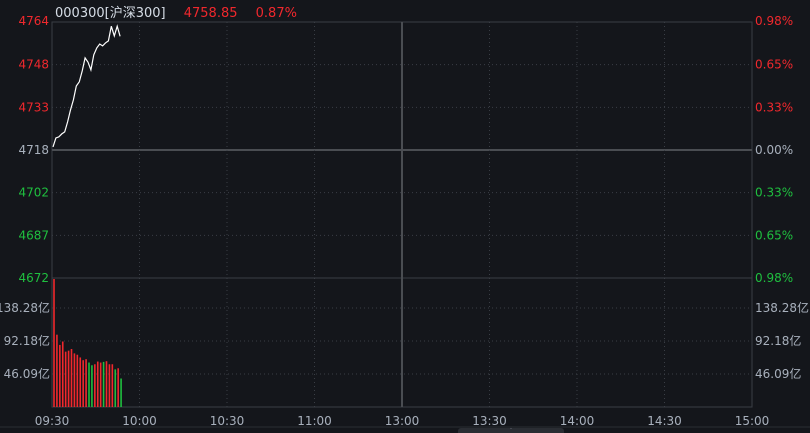  I want to click on volume-tick-label-right: 92.18亿, so click(778, 340).